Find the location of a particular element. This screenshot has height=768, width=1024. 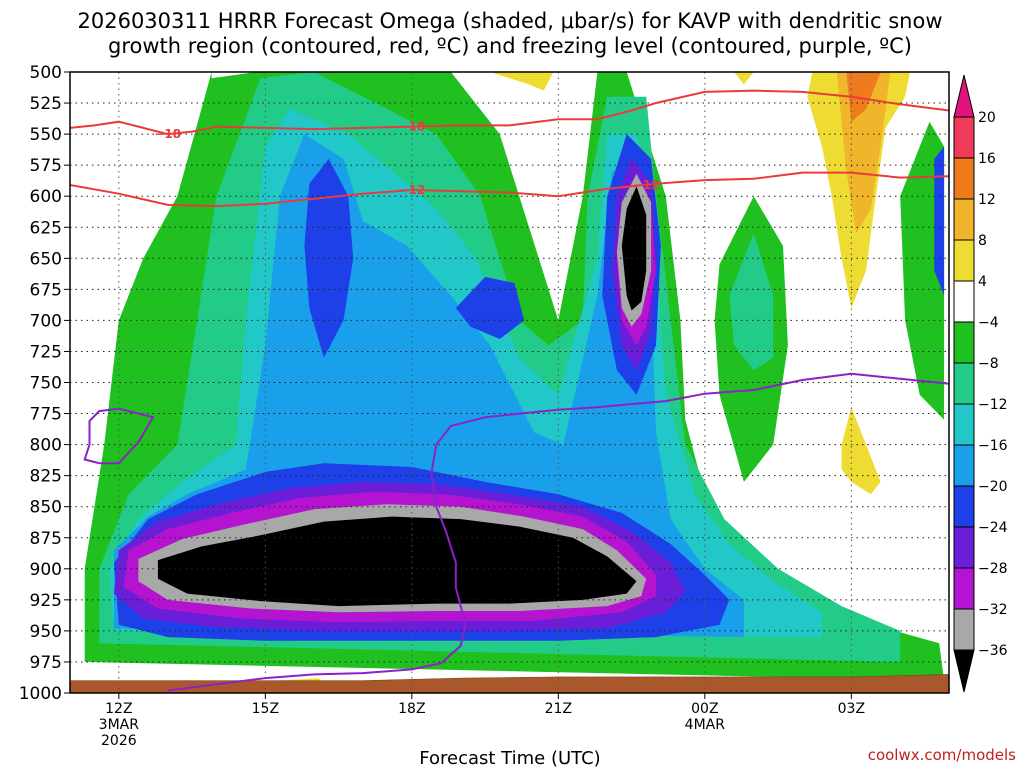

y-tick-label: 950 is located at coordinates (46, 632).